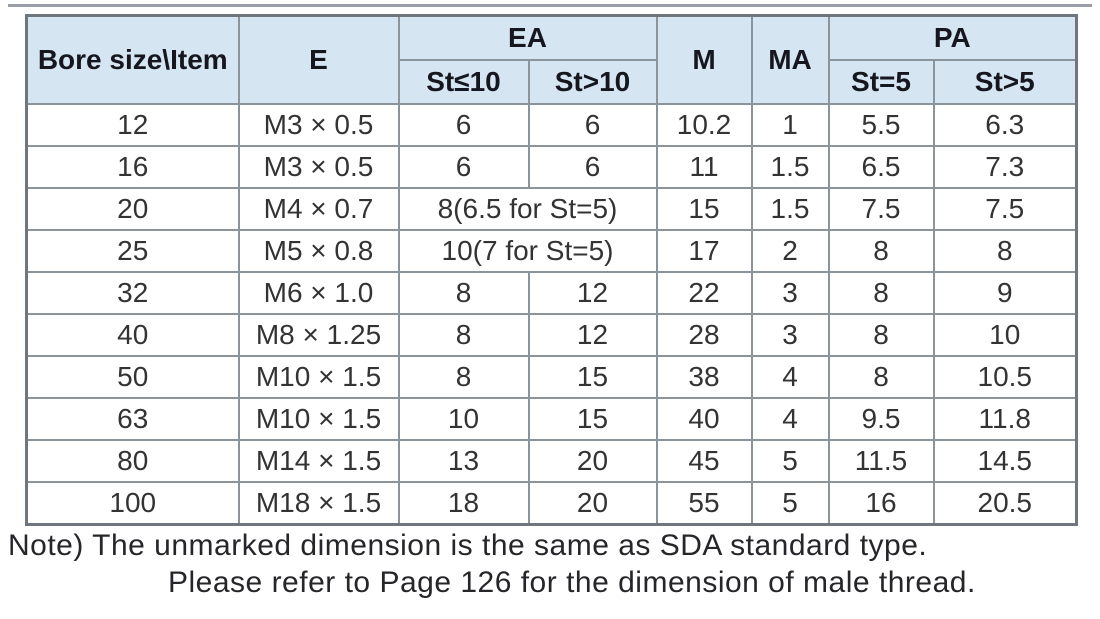 This screenshot has height=619, width=1100. I want to click on cell-pa-st-gt5: 8, so click(1005, 251).